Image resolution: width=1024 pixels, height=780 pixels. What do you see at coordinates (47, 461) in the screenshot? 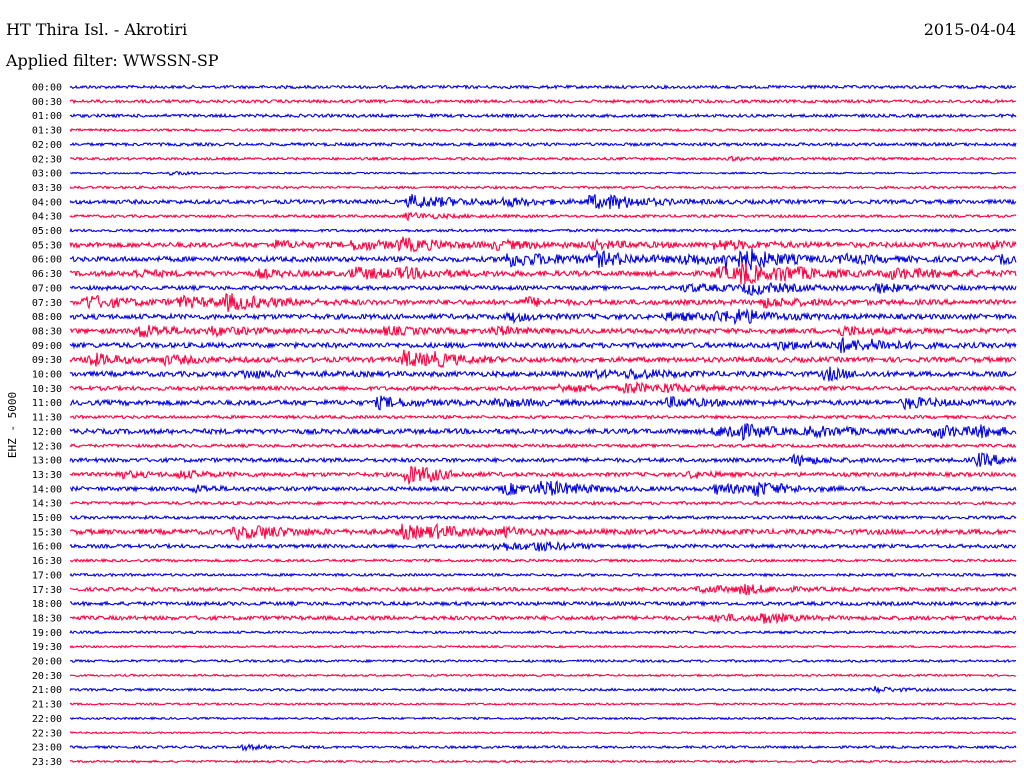
I see `time-label: 13:00` at bounding box center [47, 461].